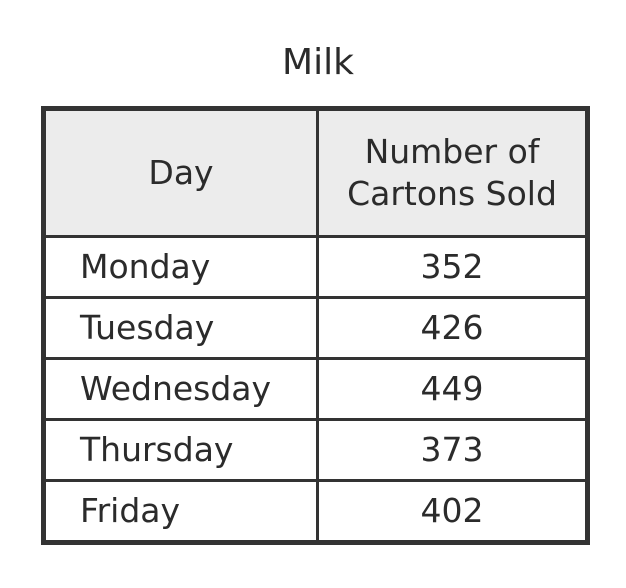 The height and width of the screenshot is (588, 626). Describe the element at coordinates (452, 267) in the screenshot. I see `count-cell: 352` at that location.